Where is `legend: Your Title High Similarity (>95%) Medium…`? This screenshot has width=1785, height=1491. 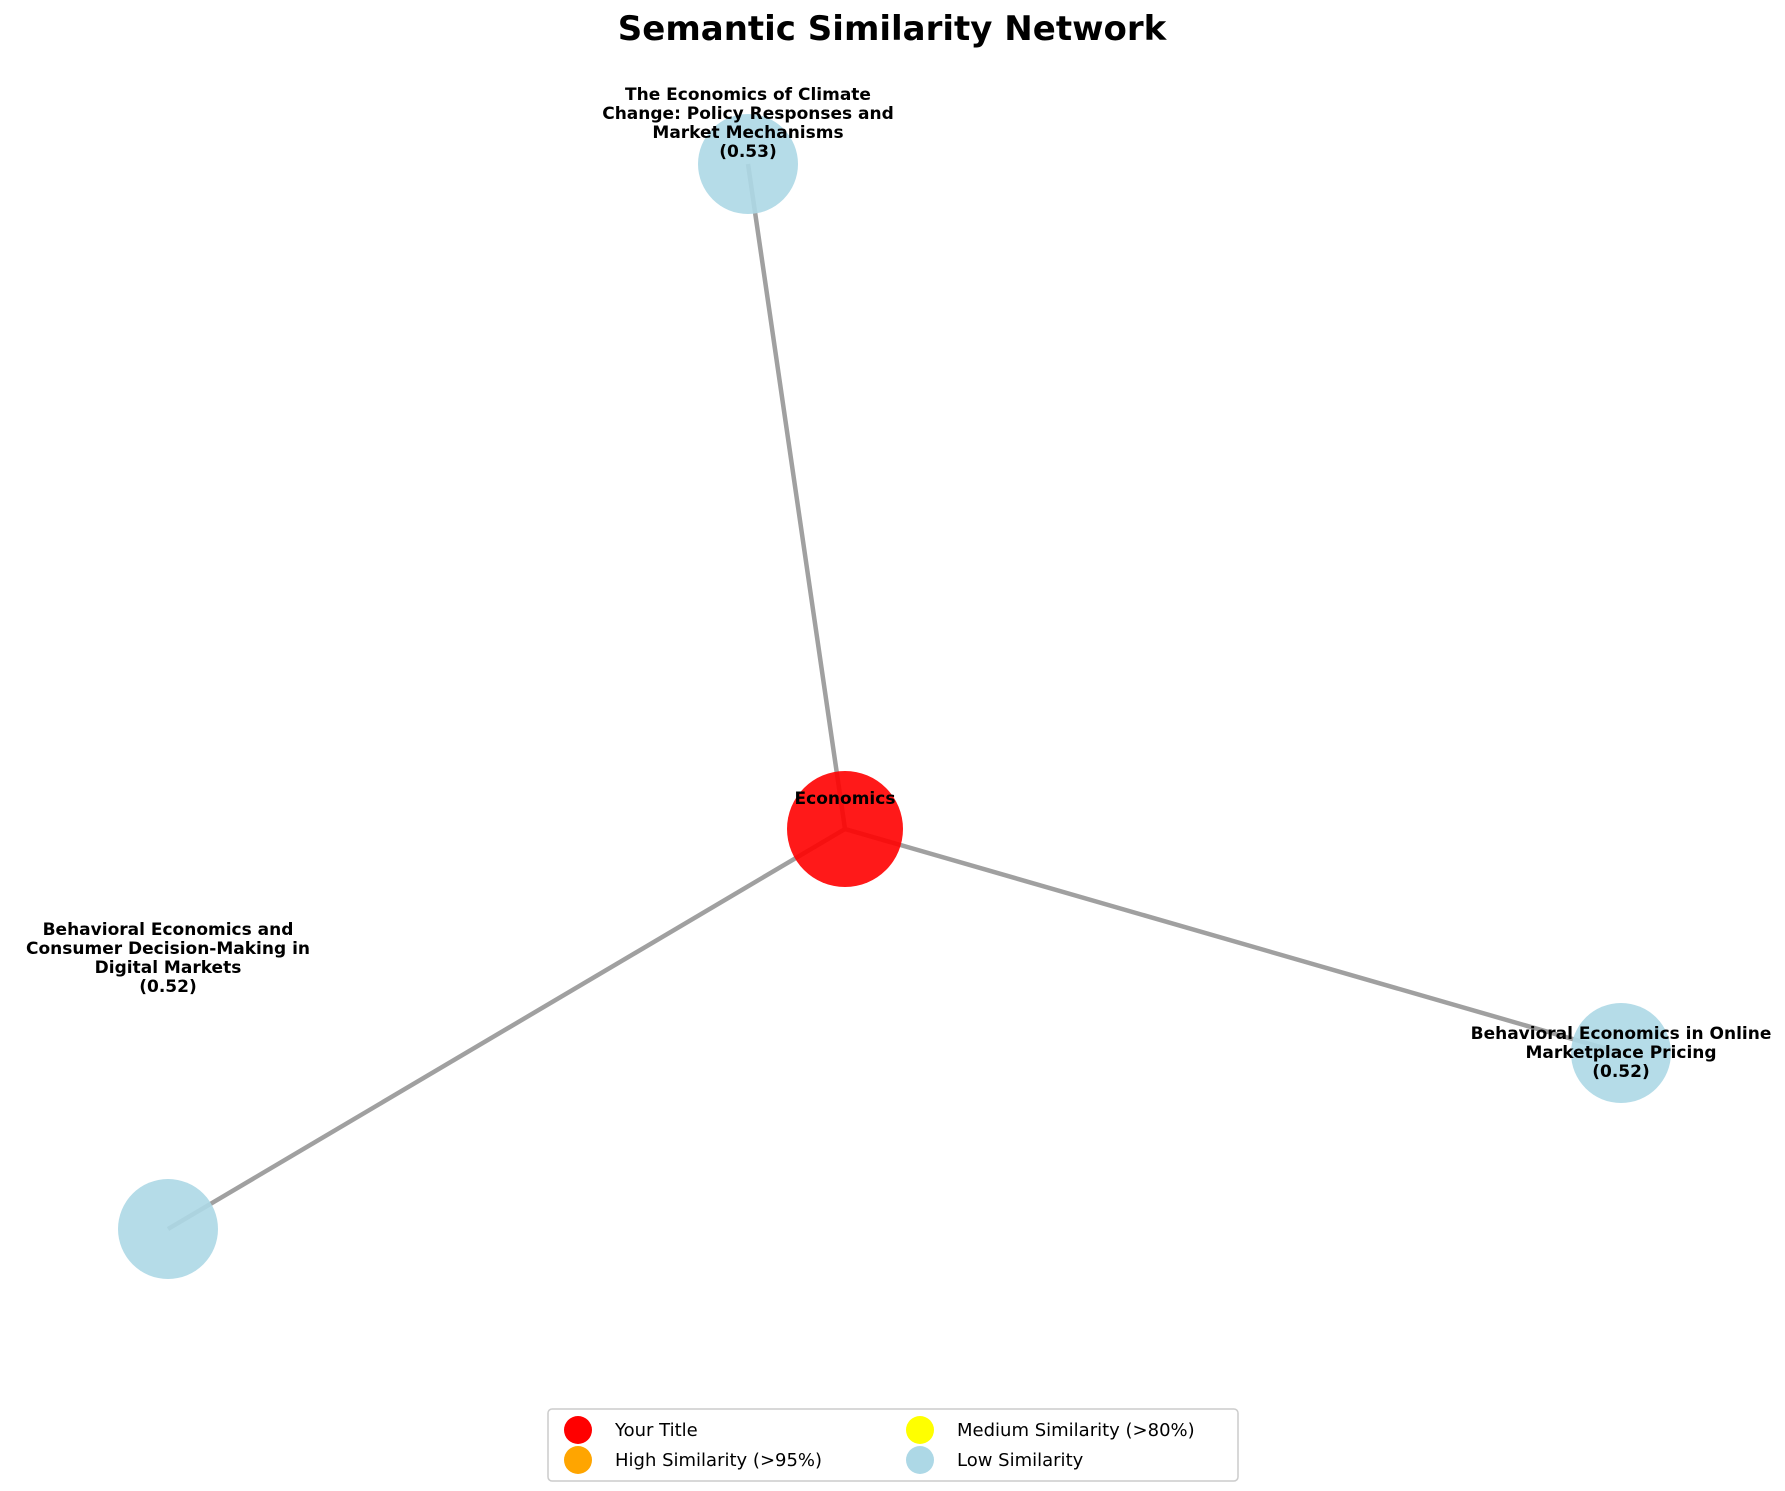
legend: Your Title High Similarity (>95%) Medium… is located at coordinates (893, 1445).